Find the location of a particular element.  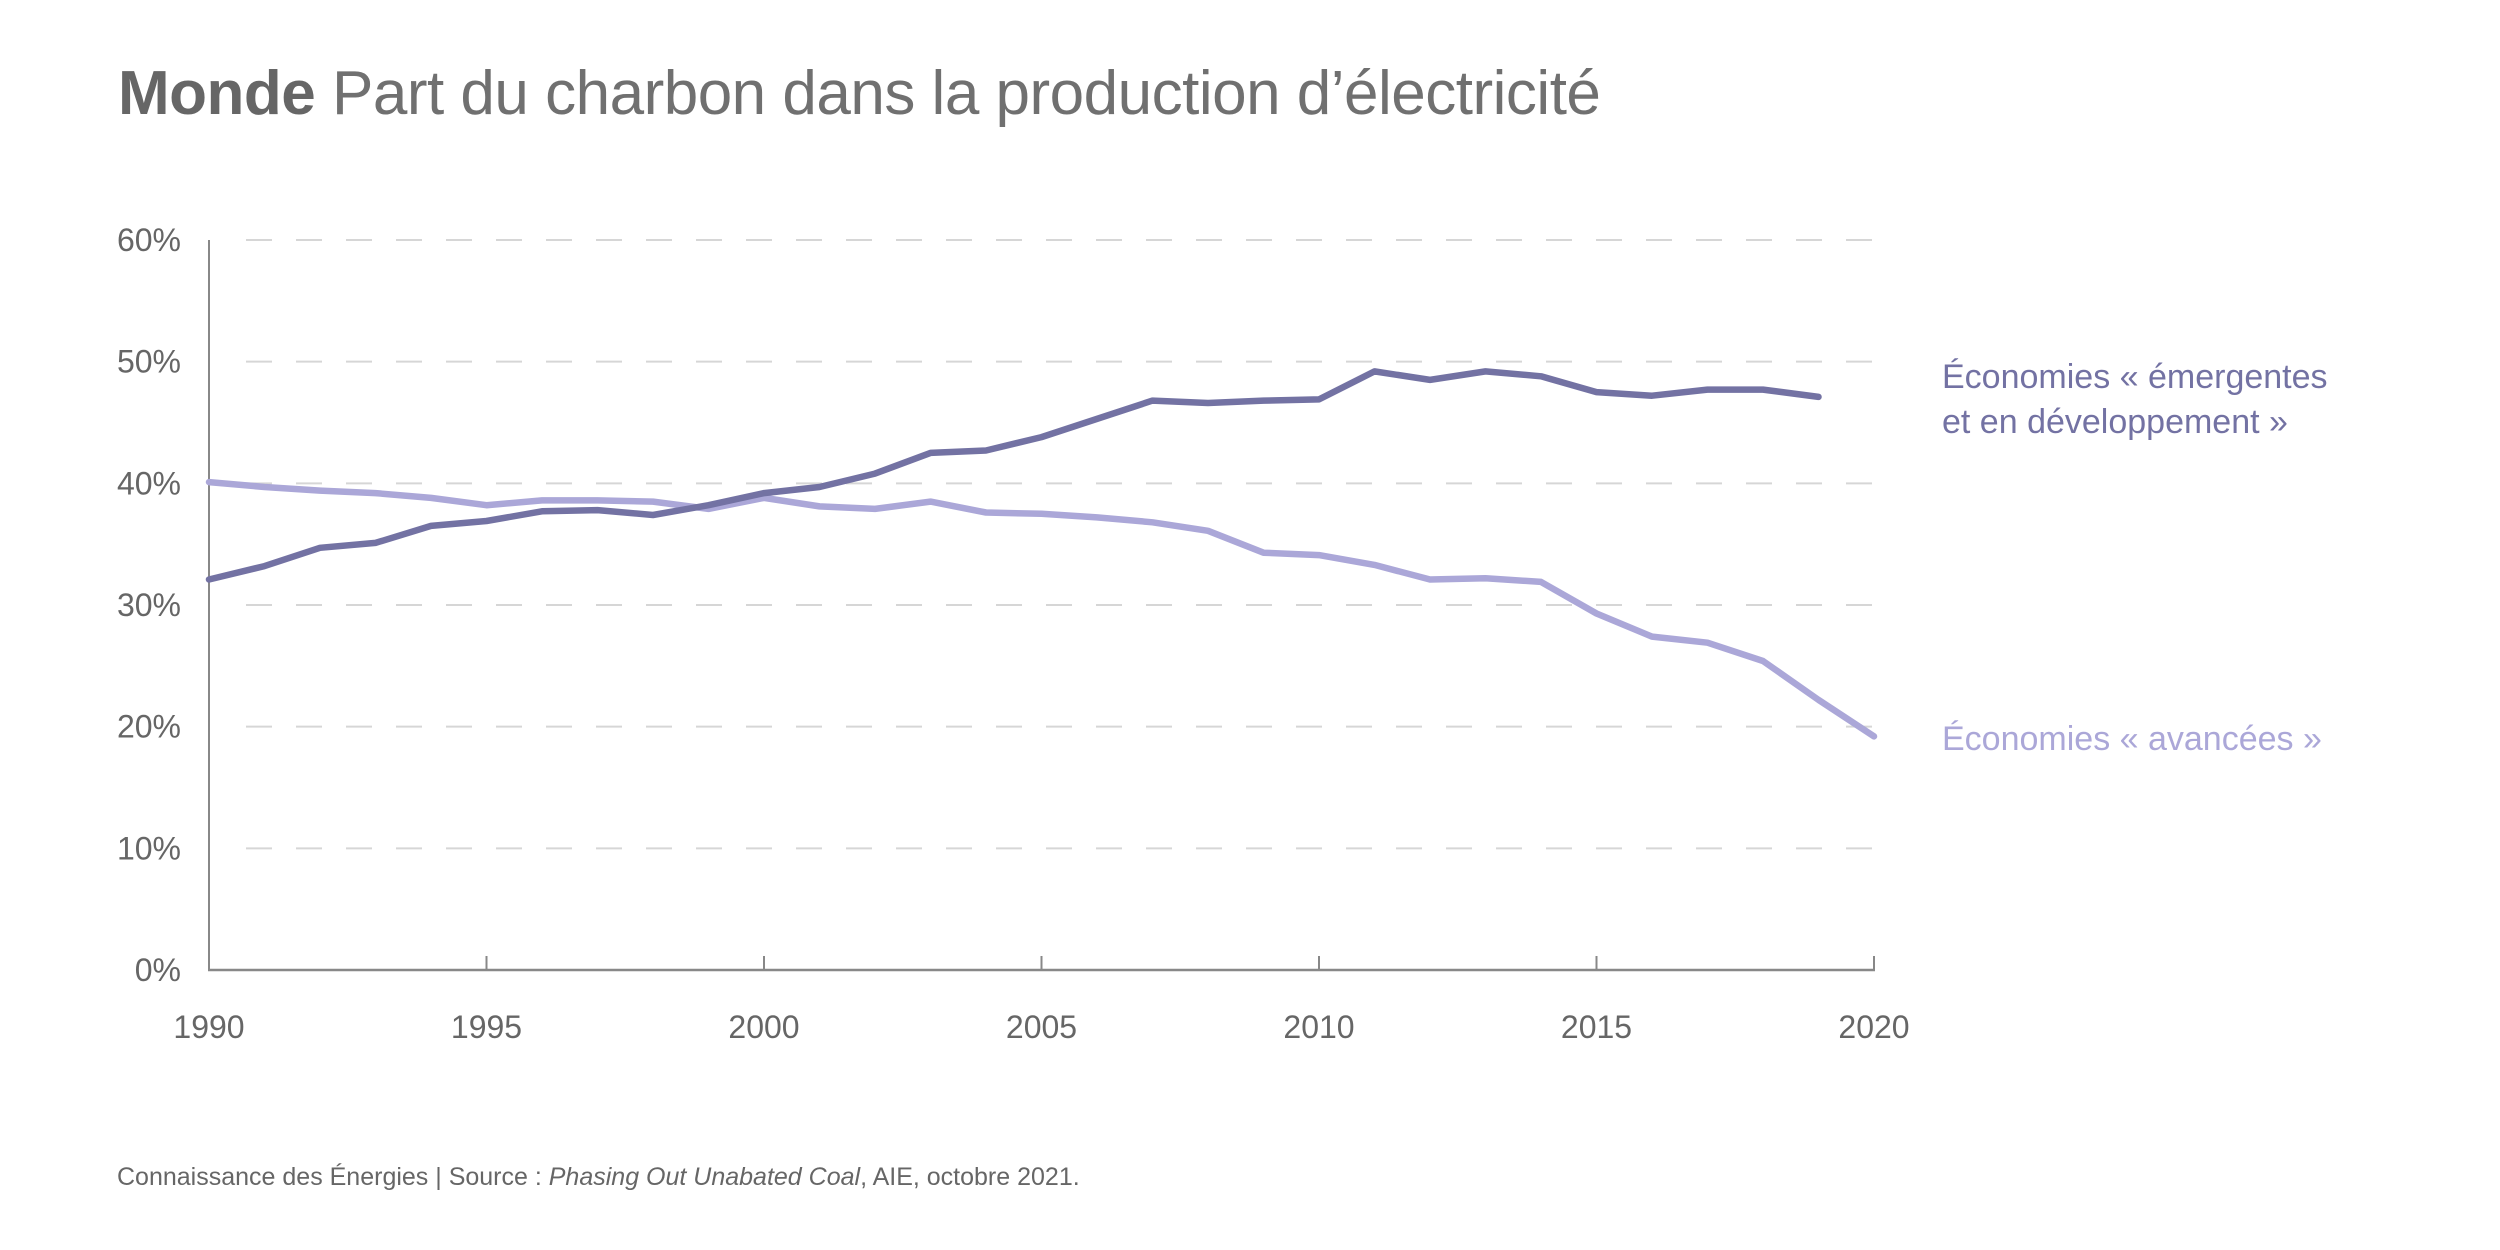

y-axis-tick-labels: 0% 10% 20% 30% 40% 50% 60% is located at coordinates (149, 605).